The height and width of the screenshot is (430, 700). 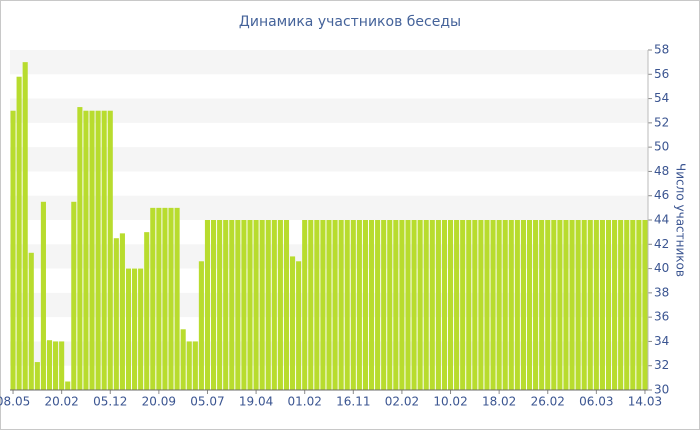 I want to click on y-tick-label: 42, so click(x=661, y=244).